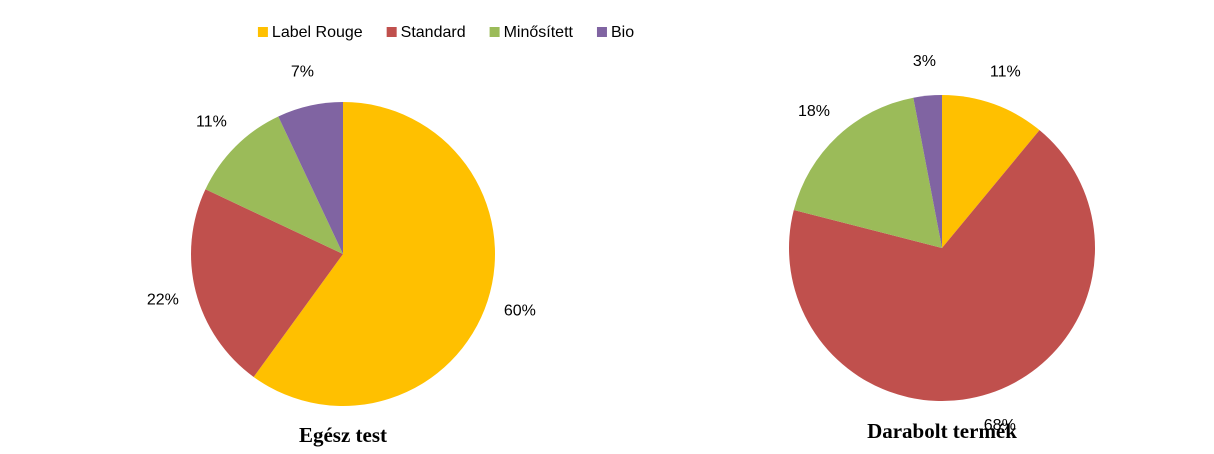 The height and width of the screenshot is (454, 1214). Describe the element at coordinates (942, 431) in the screenshot. I see `chart-title: Darabolt termék` at that location.